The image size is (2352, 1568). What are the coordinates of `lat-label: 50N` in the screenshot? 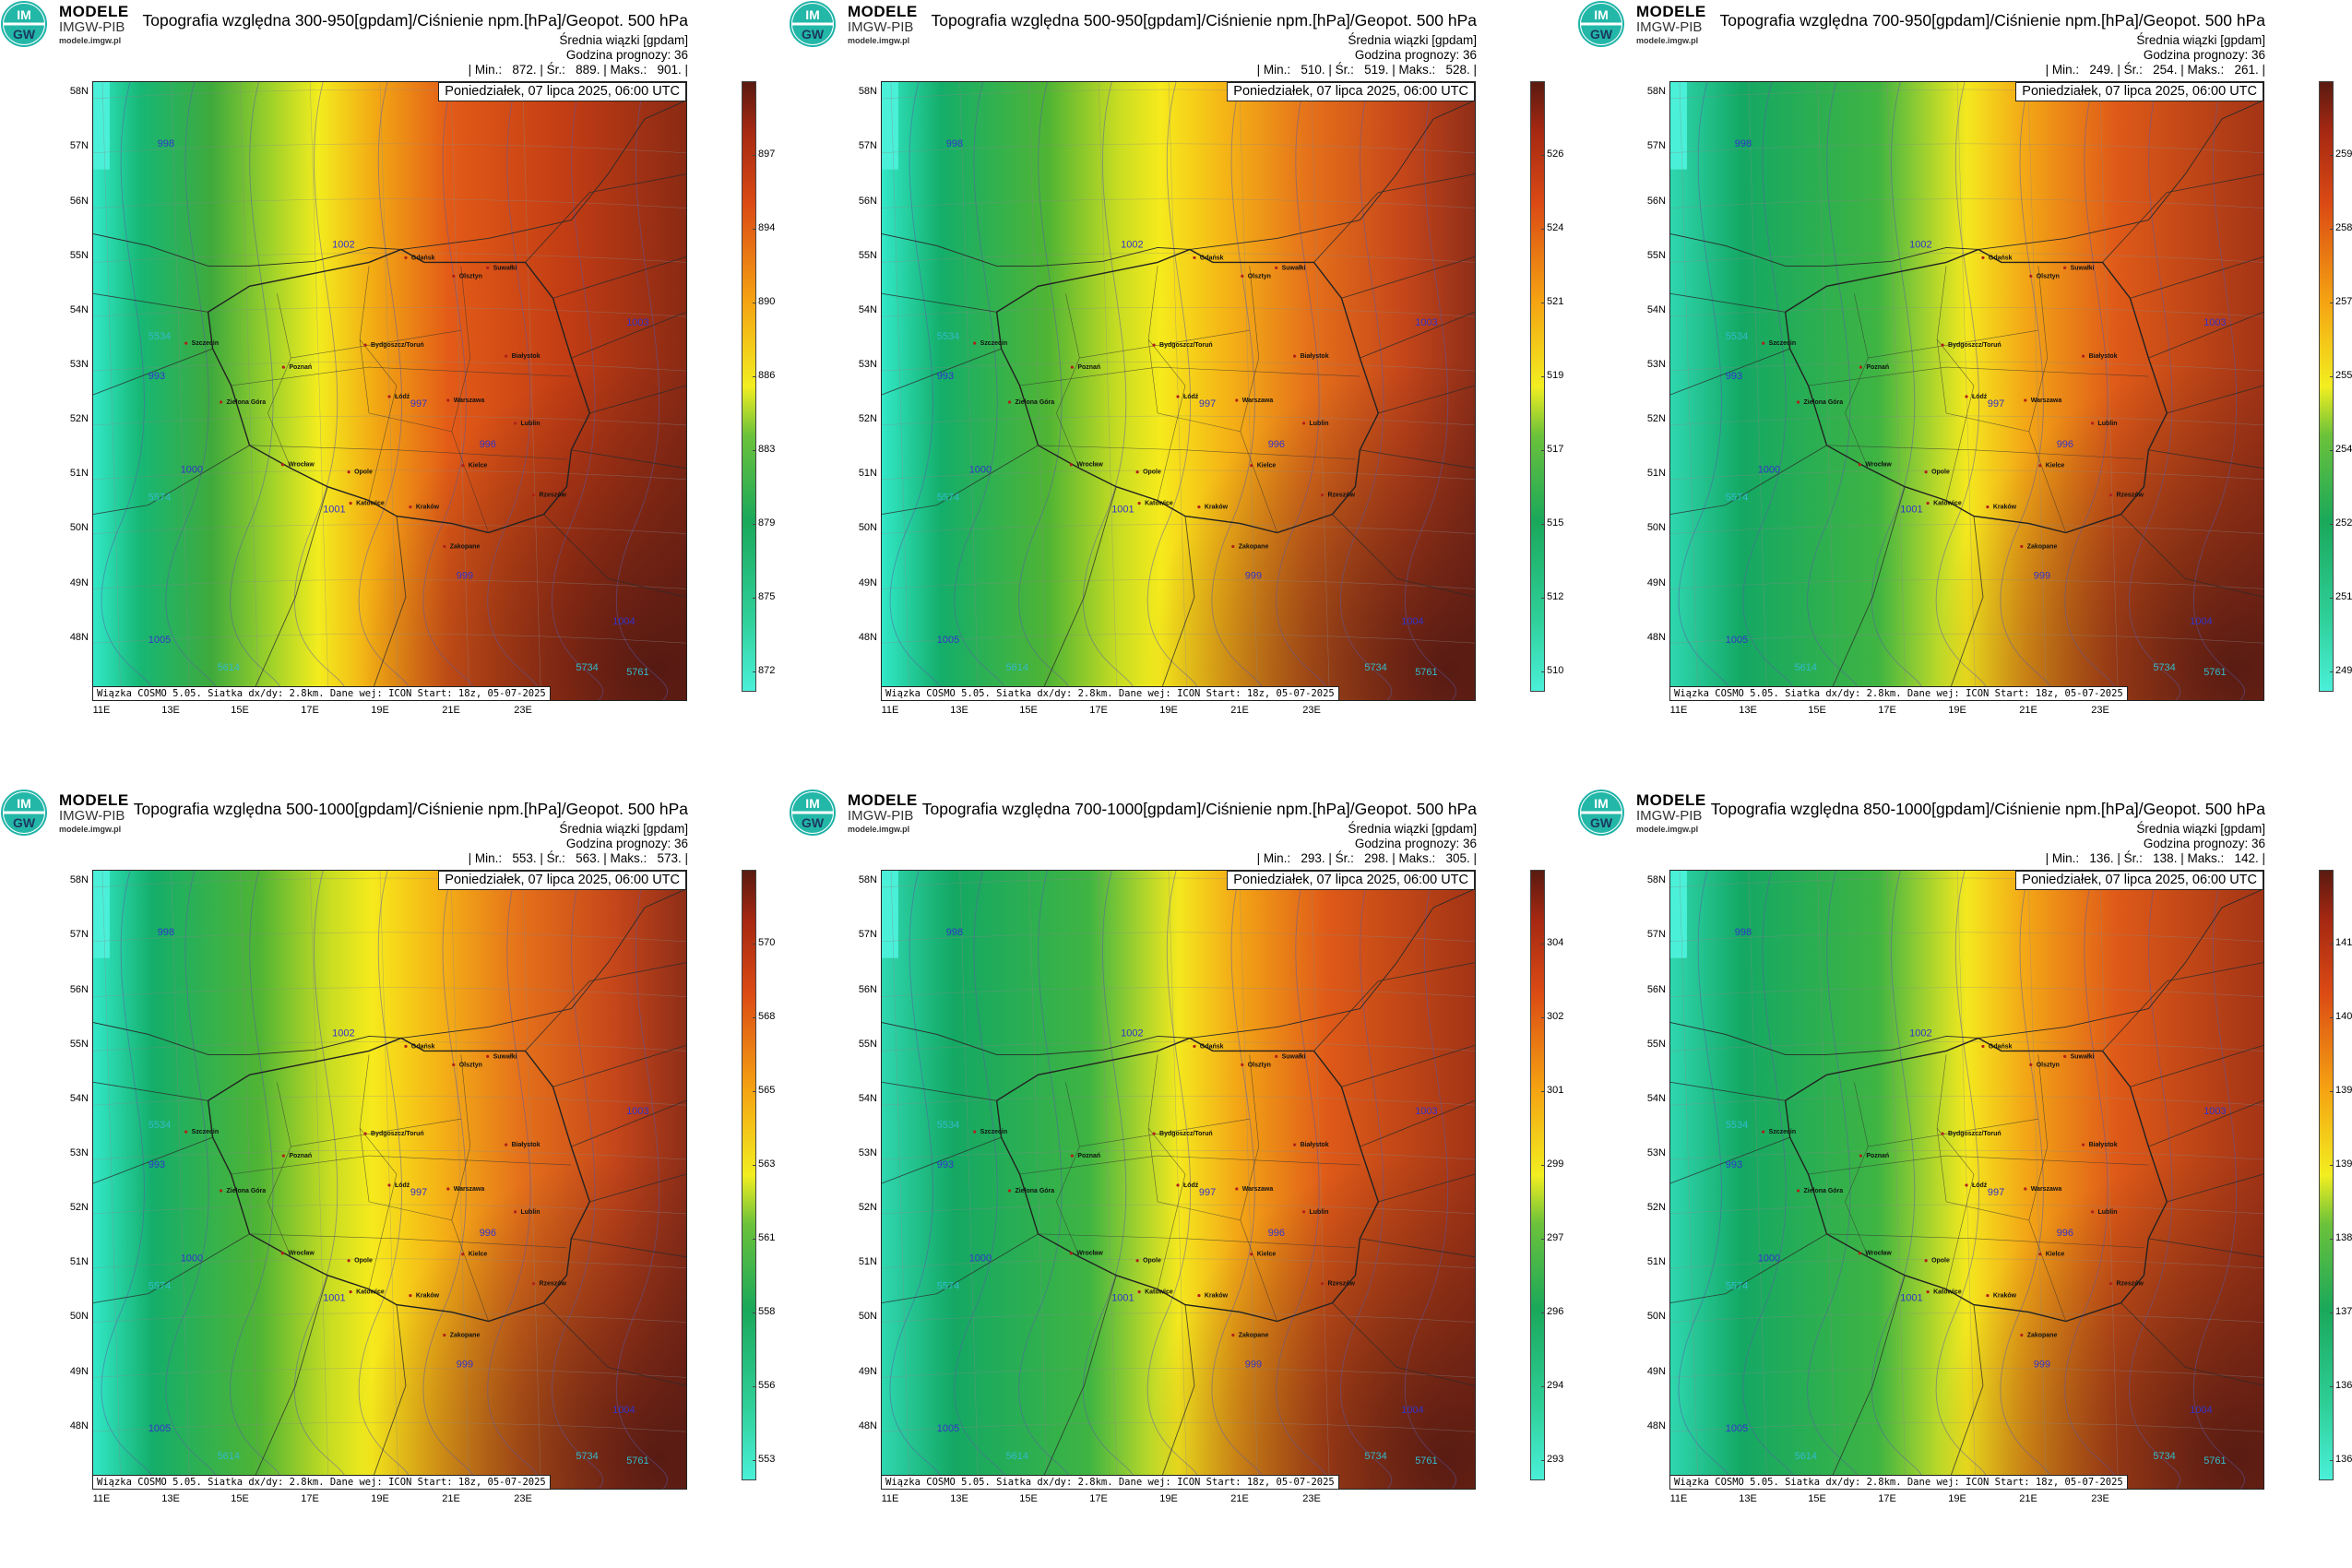 It's located at (867, 527).